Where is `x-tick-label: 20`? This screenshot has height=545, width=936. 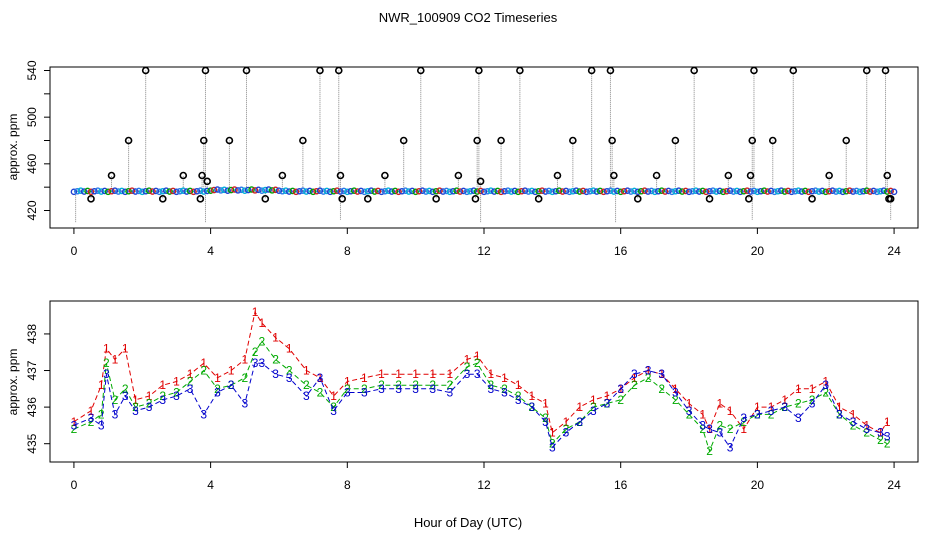 x-tick-label: 20 is located at coordinates (758, 485).